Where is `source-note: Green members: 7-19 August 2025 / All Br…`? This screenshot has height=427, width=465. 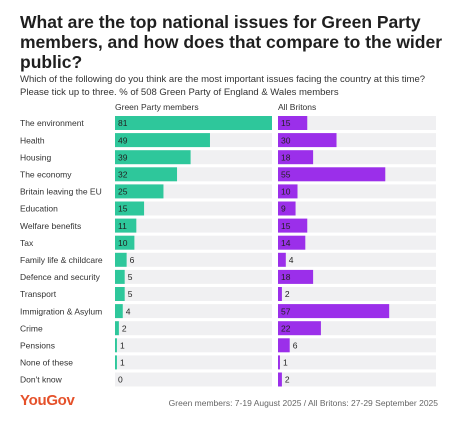
source-note: Green members: 7-19 August 2025 / All Br… is located at coordinates (303, 403).